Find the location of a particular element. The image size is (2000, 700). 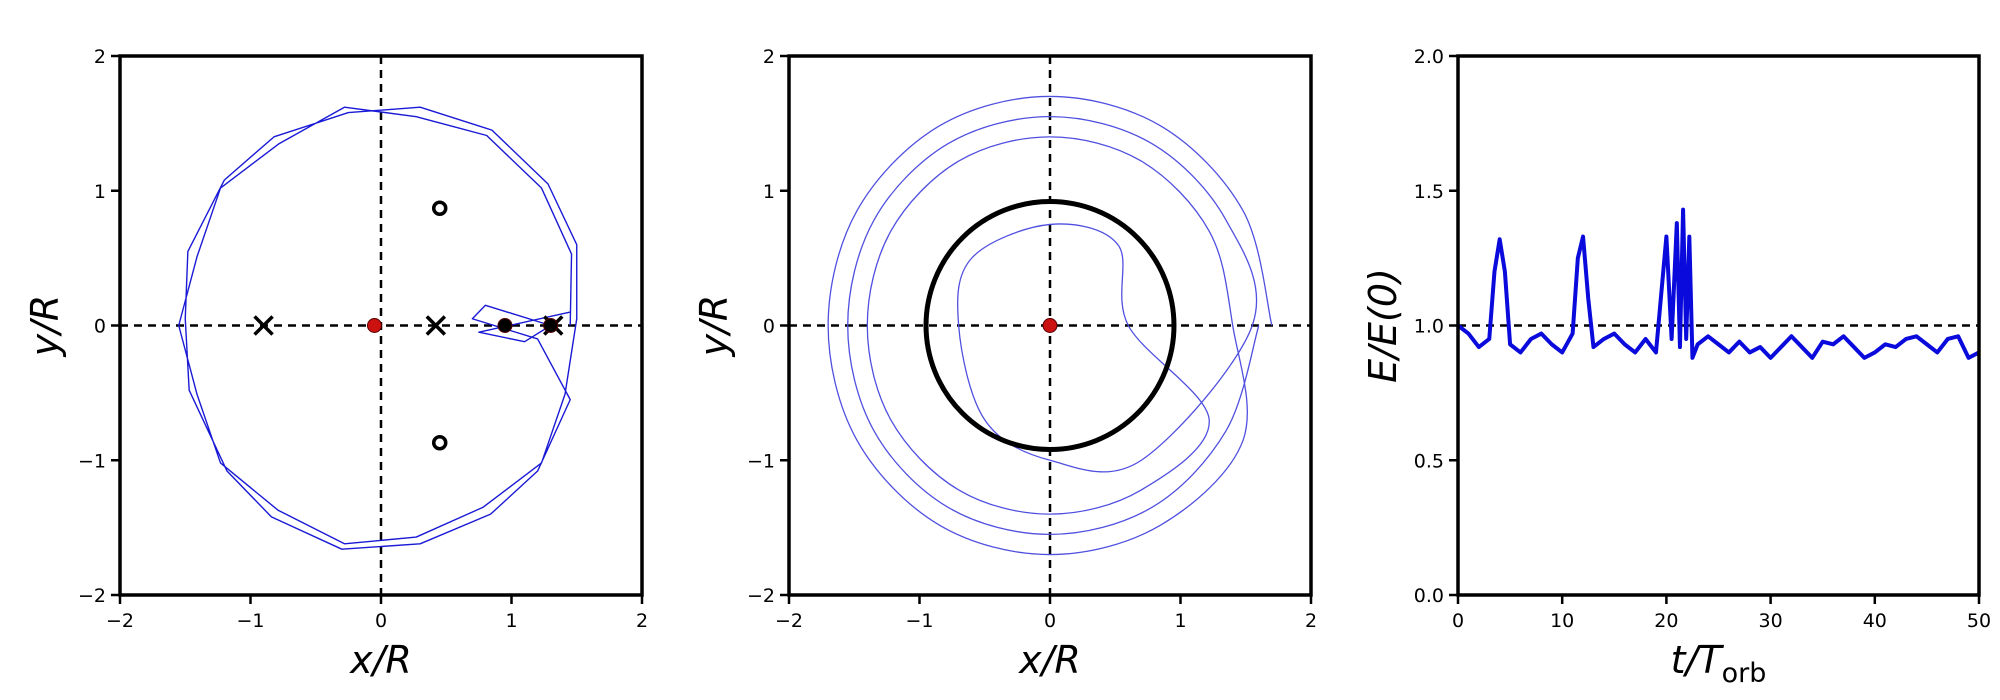

x-tick-label: 30 is located at coordinates (1771, 621).